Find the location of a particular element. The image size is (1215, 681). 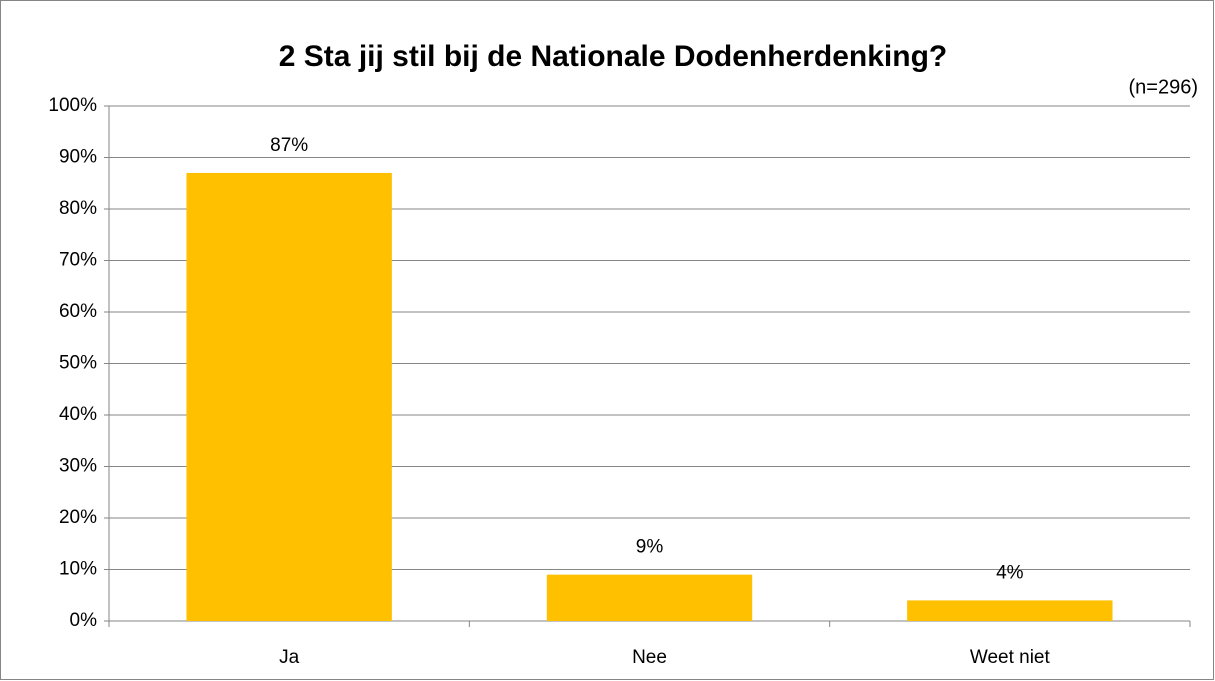

chart-subtitle: (n=296) is located at coordinates (1164, 87).